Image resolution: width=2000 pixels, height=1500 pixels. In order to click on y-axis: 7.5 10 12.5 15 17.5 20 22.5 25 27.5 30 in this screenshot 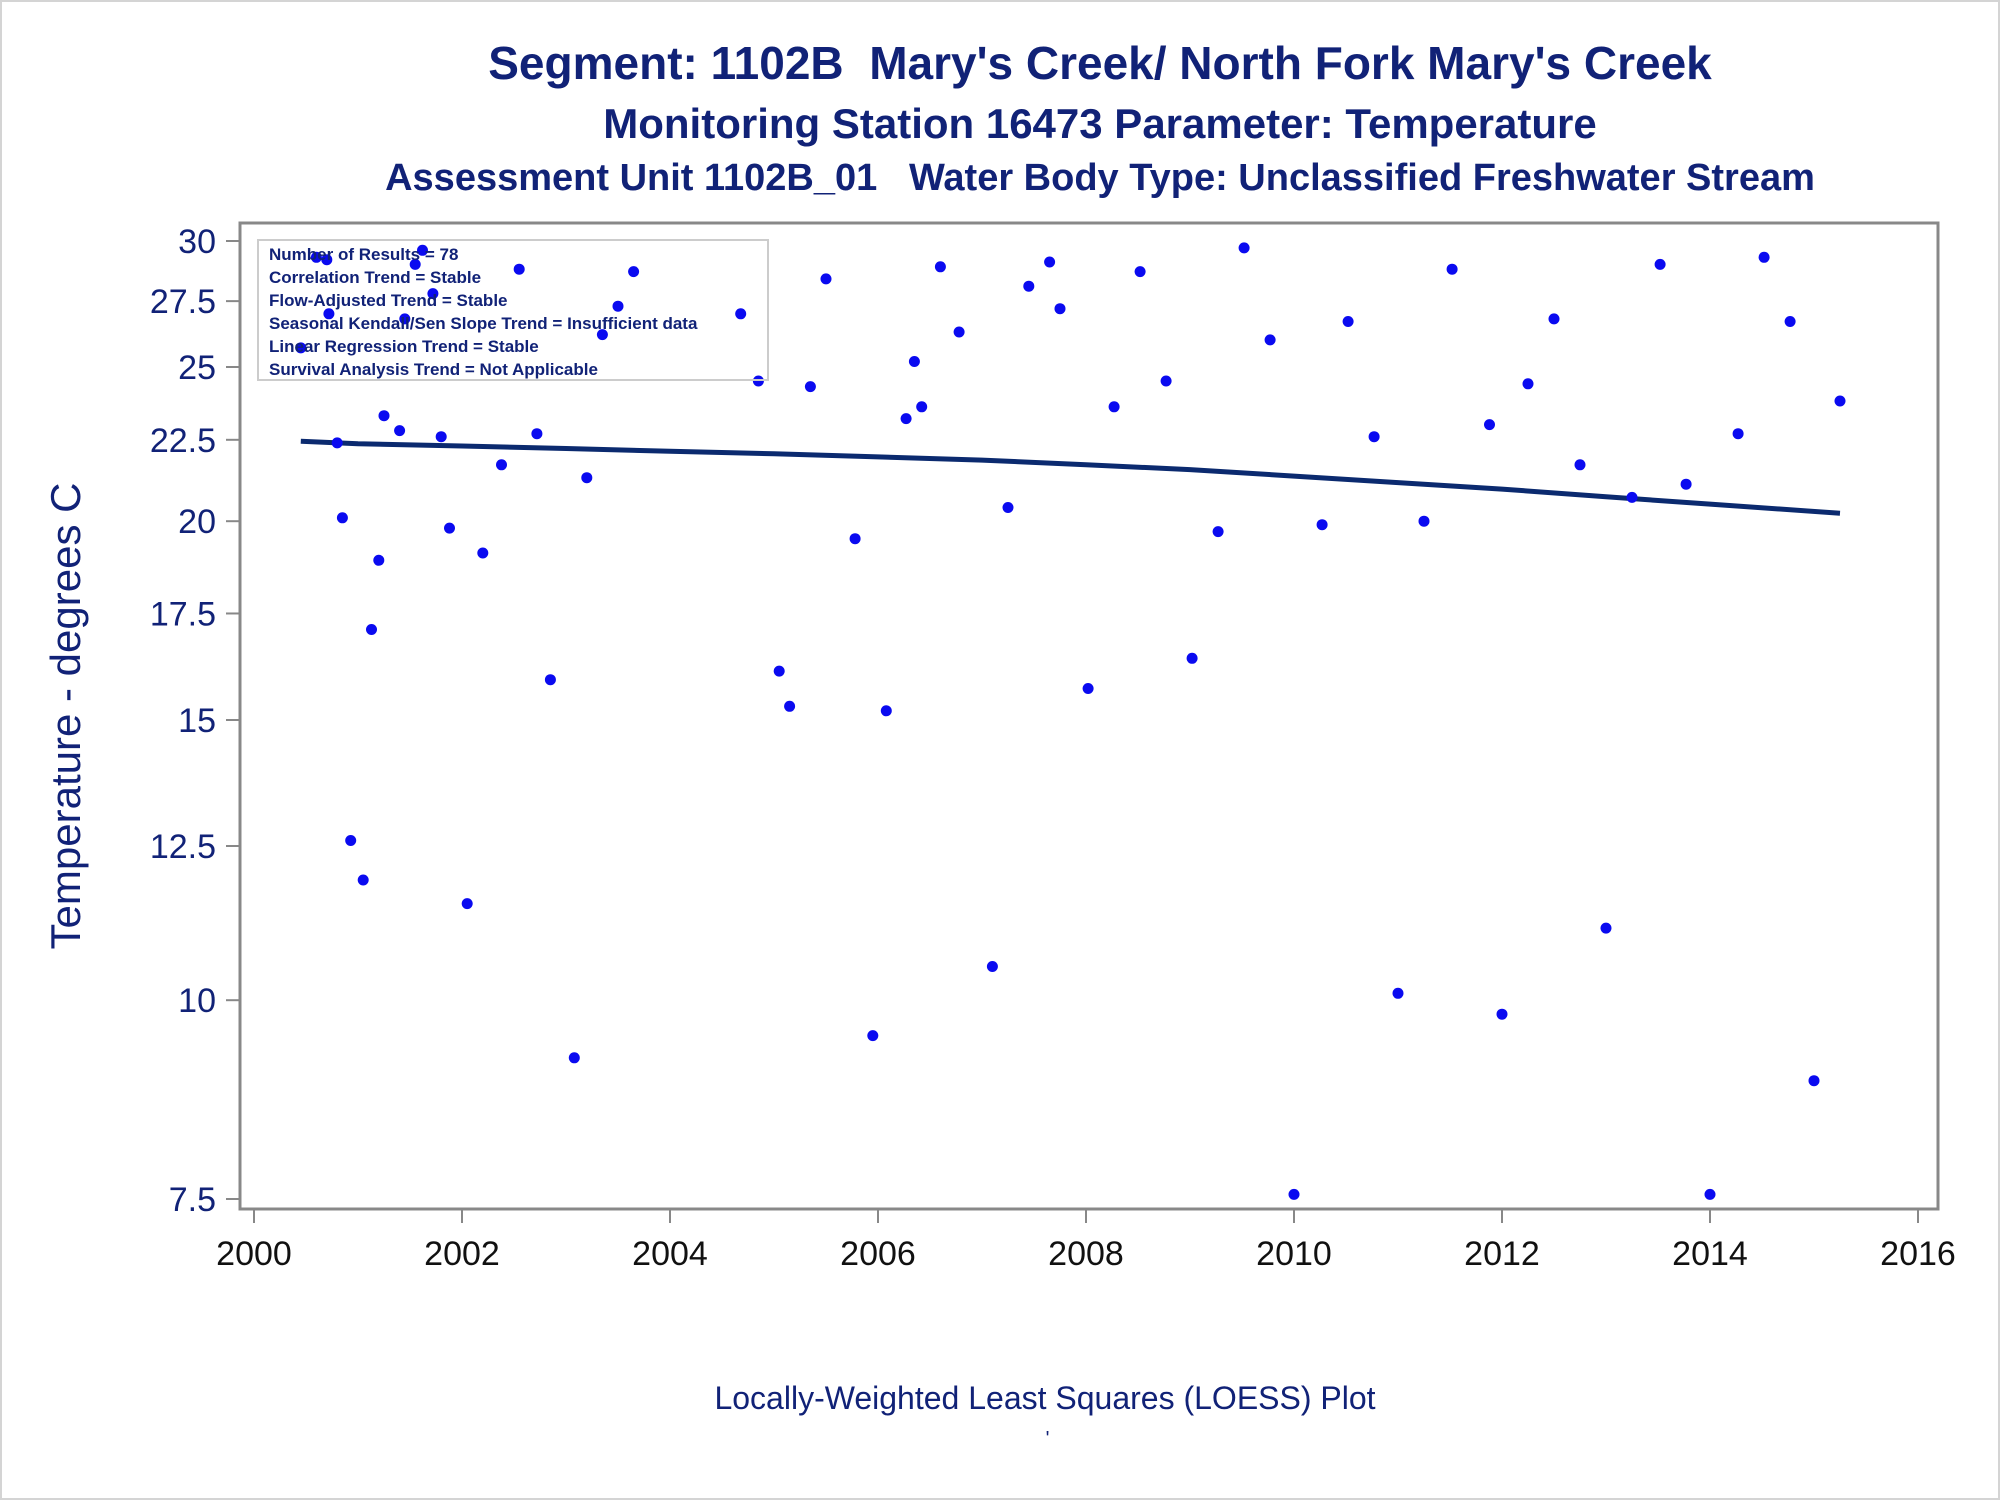, I will do `click(195, 721)`.